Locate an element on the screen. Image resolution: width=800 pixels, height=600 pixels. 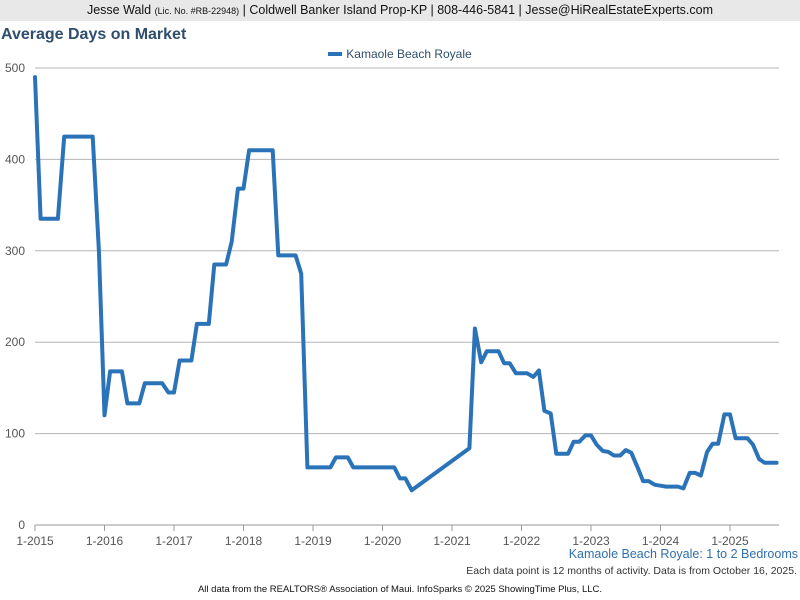
x-tick-label: 1-2023 is located at coordinates (591, 541).